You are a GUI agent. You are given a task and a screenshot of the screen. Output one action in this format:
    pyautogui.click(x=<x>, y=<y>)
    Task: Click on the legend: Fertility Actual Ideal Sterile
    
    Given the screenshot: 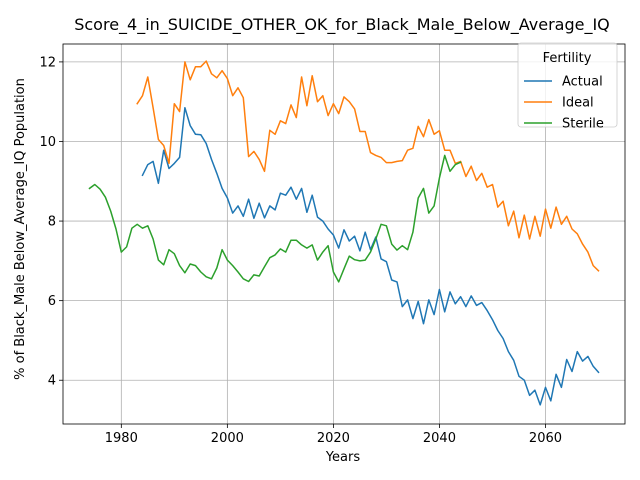 What is the action you would take?
    pyautogui.click(x=567, y=87)
    